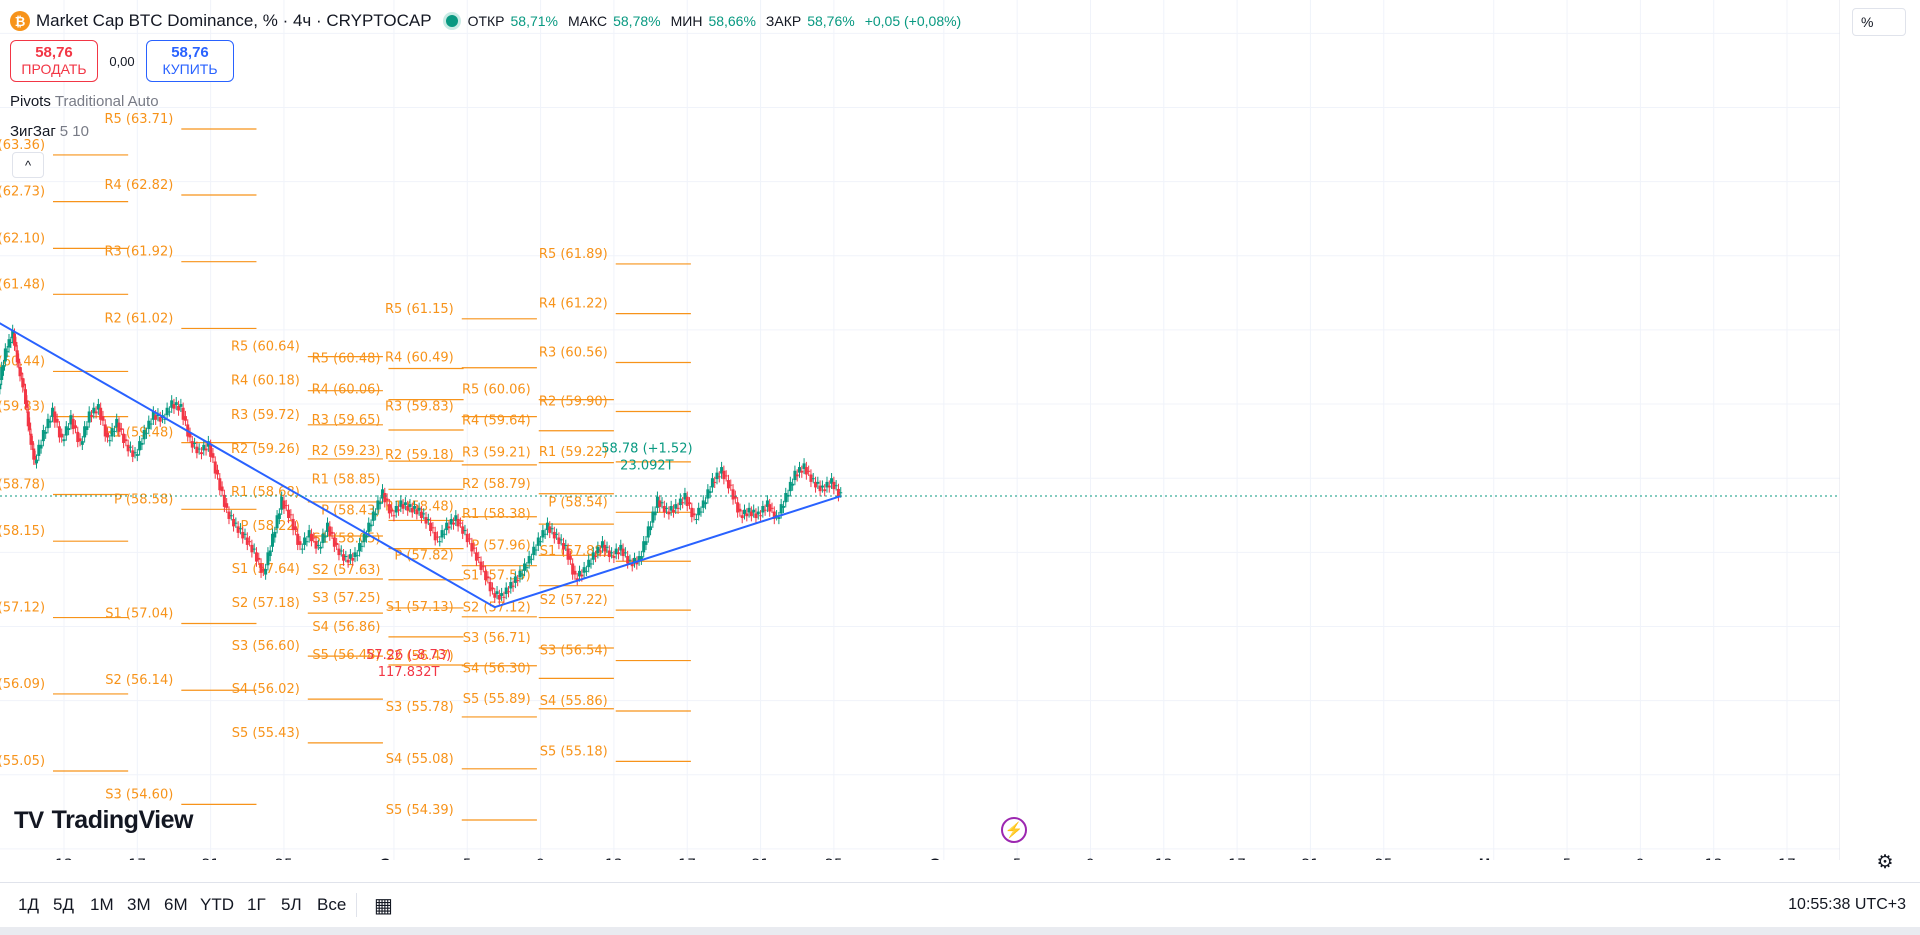 This screenshot has height=935, width=1920. Describe the element at coordinates (49, 131) in the screenshot. I see `indicator-zigzag: ЗигЗаг 5 10` at that location.